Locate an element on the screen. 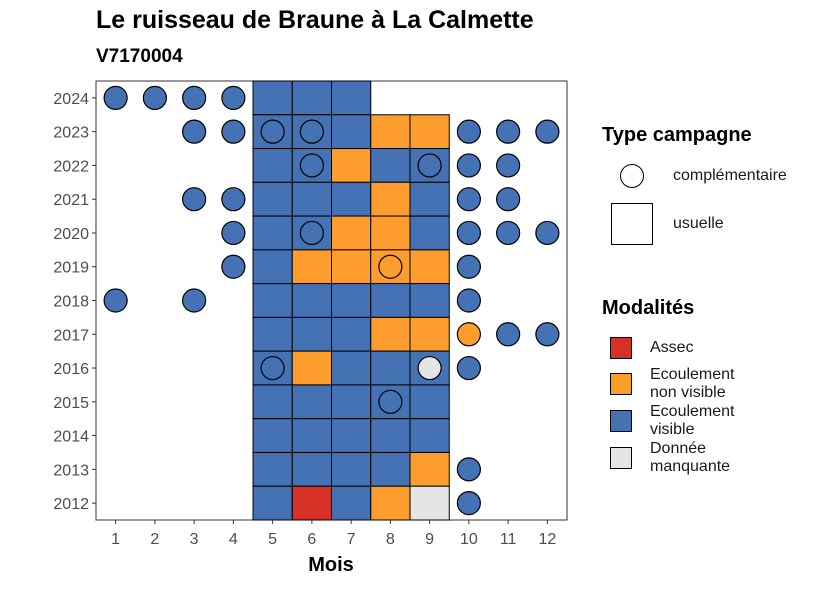 The height and width of the screenshot is (590, 826). y-tick-label: 2017 is located at coordinates (71, 335).